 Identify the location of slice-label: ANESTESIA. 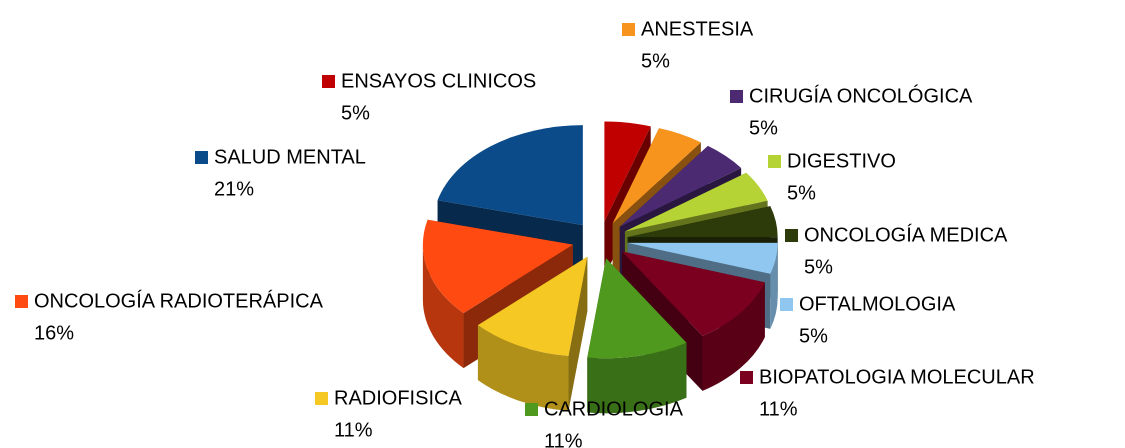
(697, 29).